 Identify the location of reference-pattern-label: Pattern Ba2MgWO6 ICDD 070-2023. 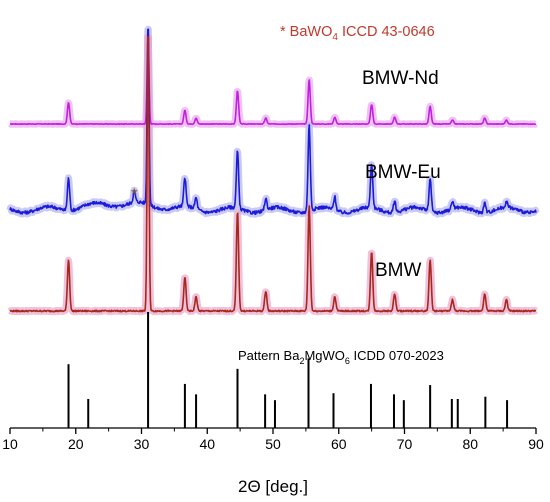
(341, 357).